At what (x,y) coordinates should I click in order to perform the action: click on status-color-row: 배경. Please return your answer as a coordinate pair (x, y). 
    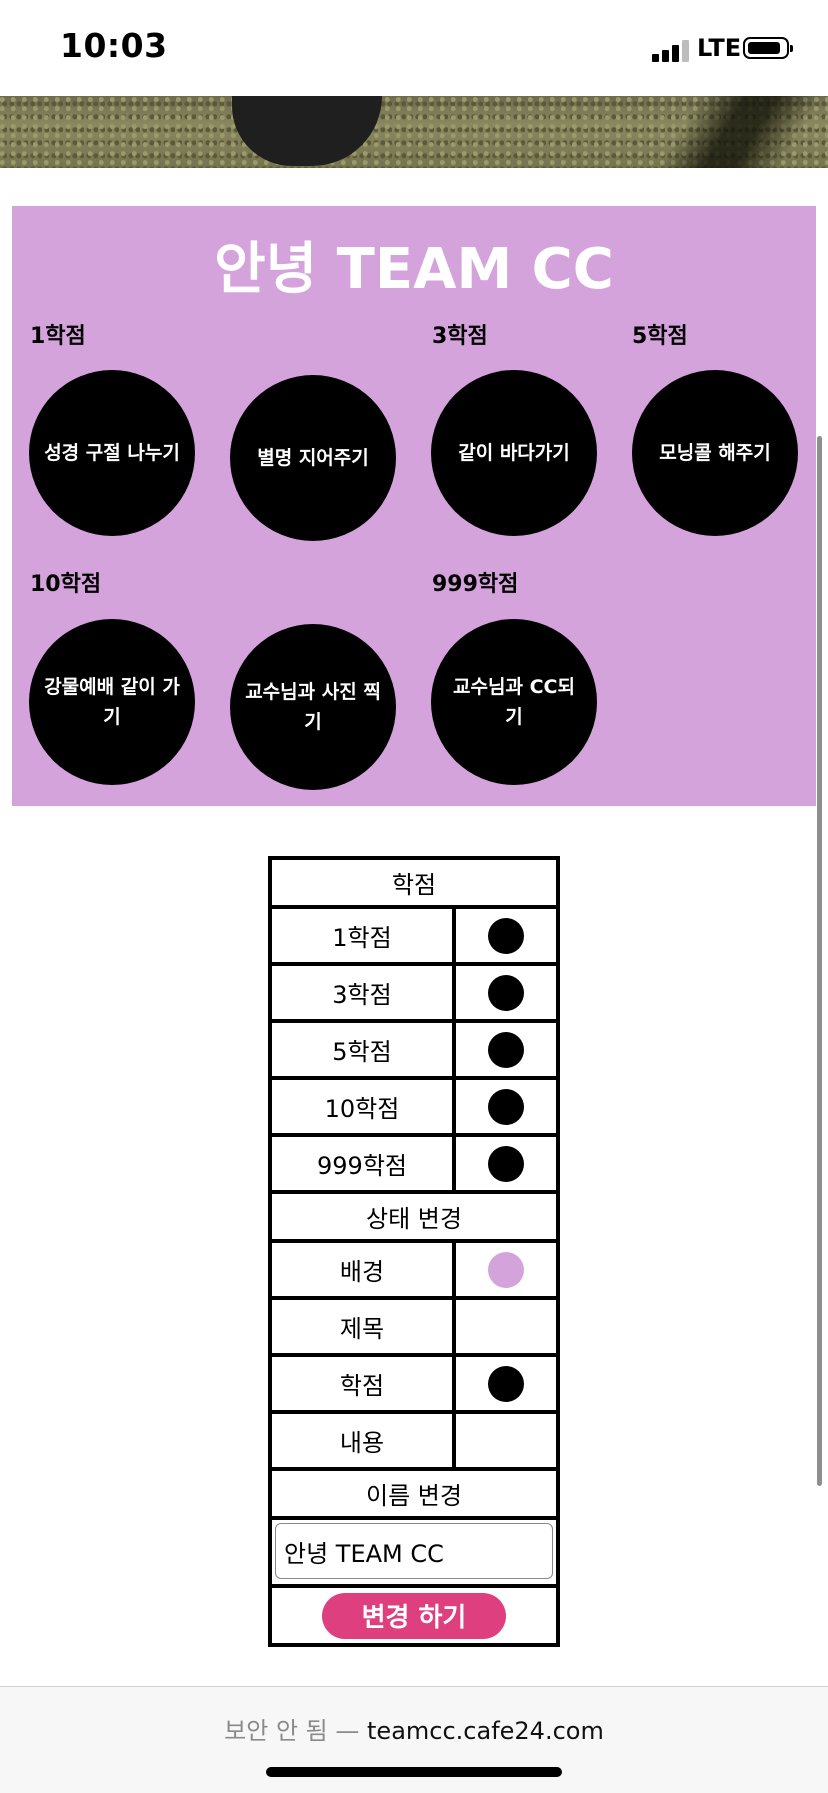
    Looking at the image, I should click on (414, 1271).